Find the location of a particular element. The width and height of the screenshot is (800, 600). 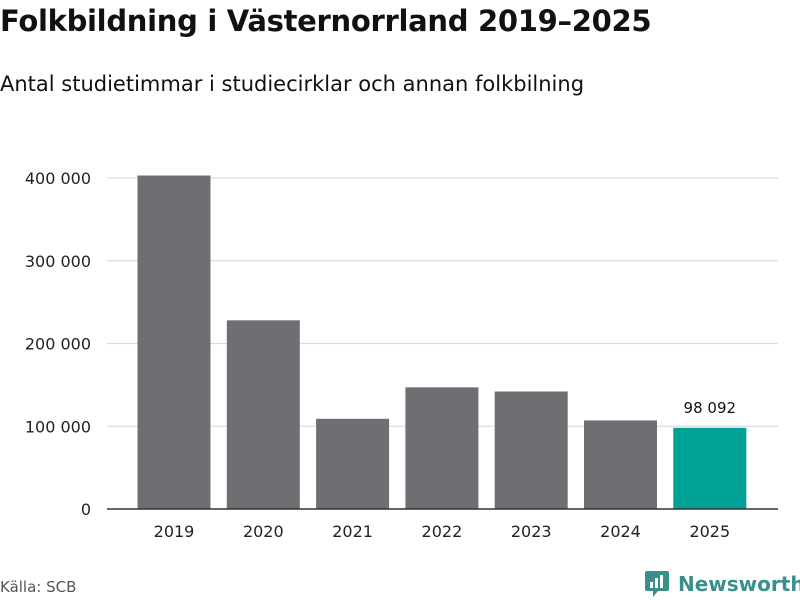

y-tick-label: 200 000 is located at coordinates (58, 344).